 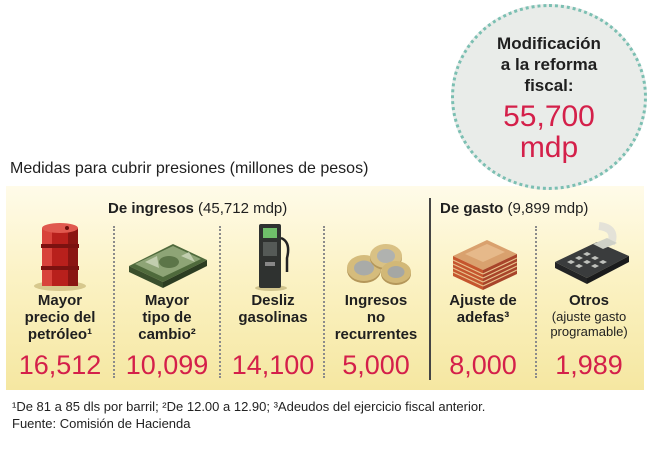 I want to click on item-label: Desliz gasolinas, so click(x=273, y=309).